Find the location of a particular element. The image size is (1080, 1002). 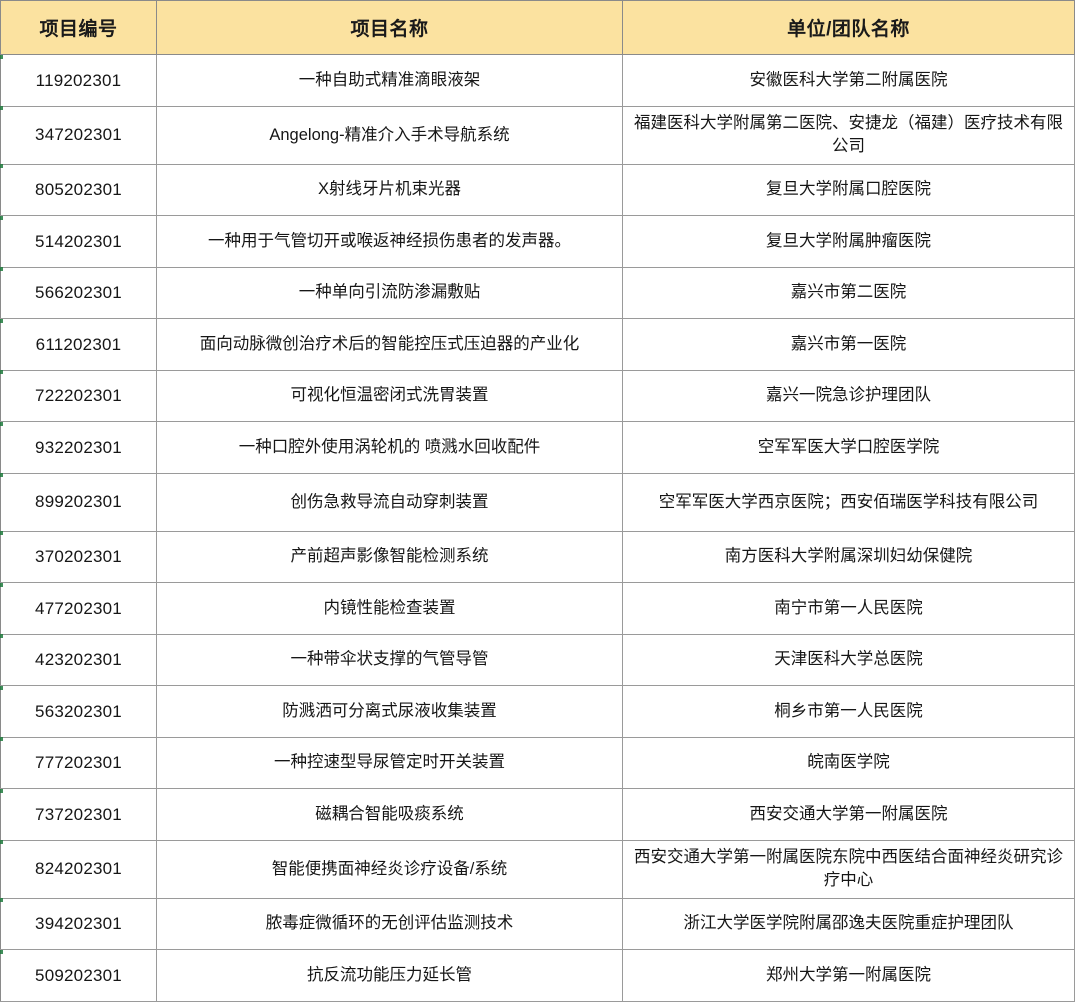

cell-project-name: 脓毒症微循环的无创评估监测技术 is located at coordinates (389, 924).